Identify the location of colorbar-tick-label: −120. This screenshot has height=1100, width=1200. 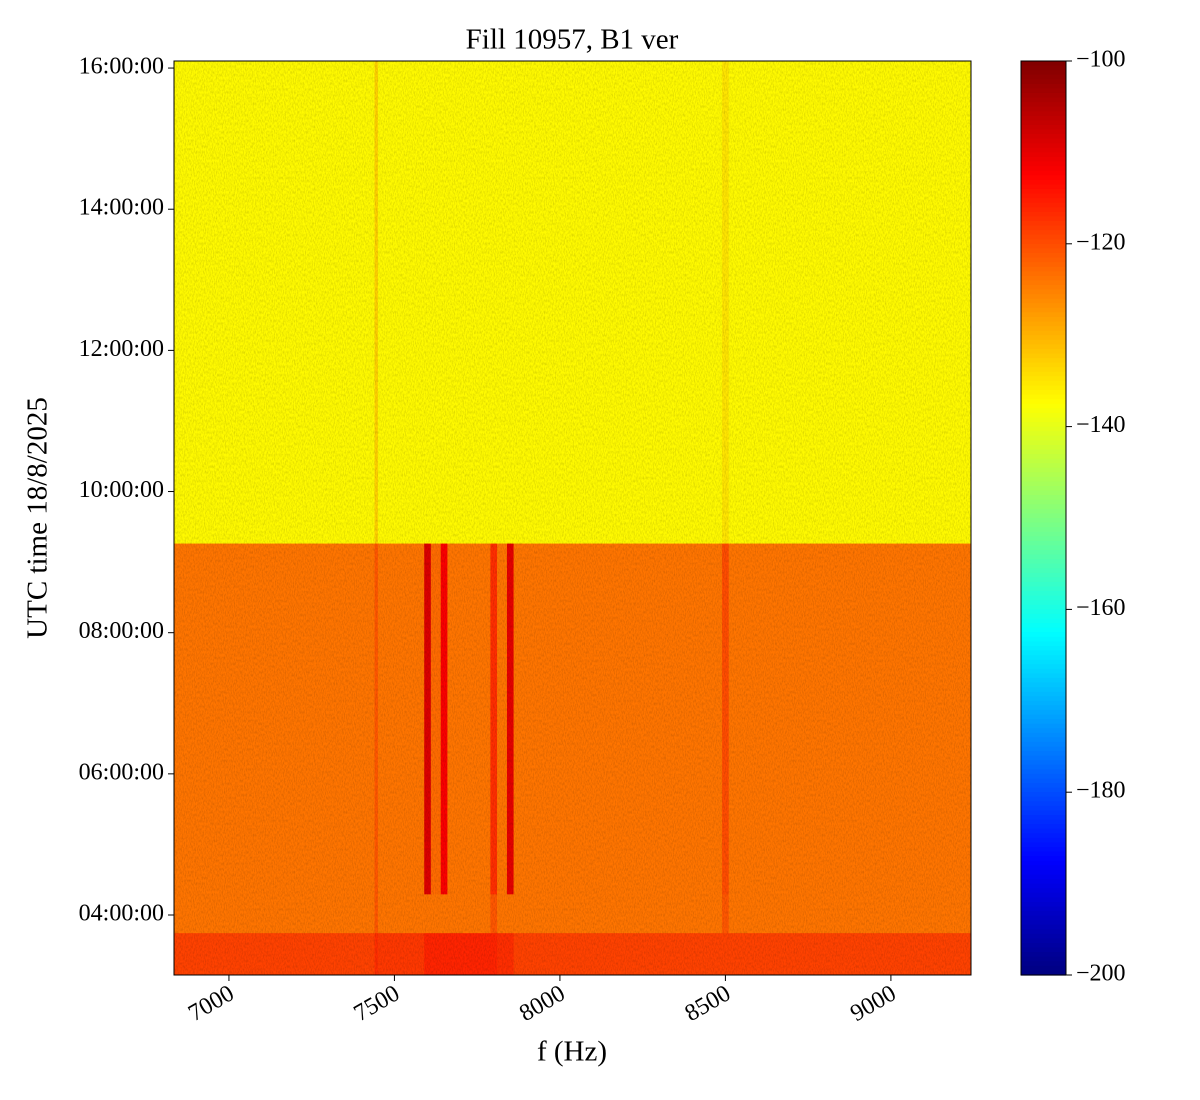
(1101, 242).